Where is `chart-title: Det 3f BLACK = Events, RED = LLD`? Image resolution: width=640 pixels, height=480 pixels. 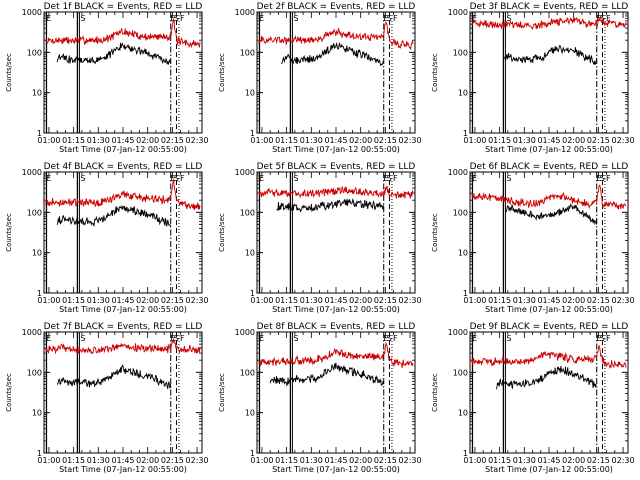
chart-title: Det 3f BLACK = Events, RED = LLD is located at coordinates (549, 7).